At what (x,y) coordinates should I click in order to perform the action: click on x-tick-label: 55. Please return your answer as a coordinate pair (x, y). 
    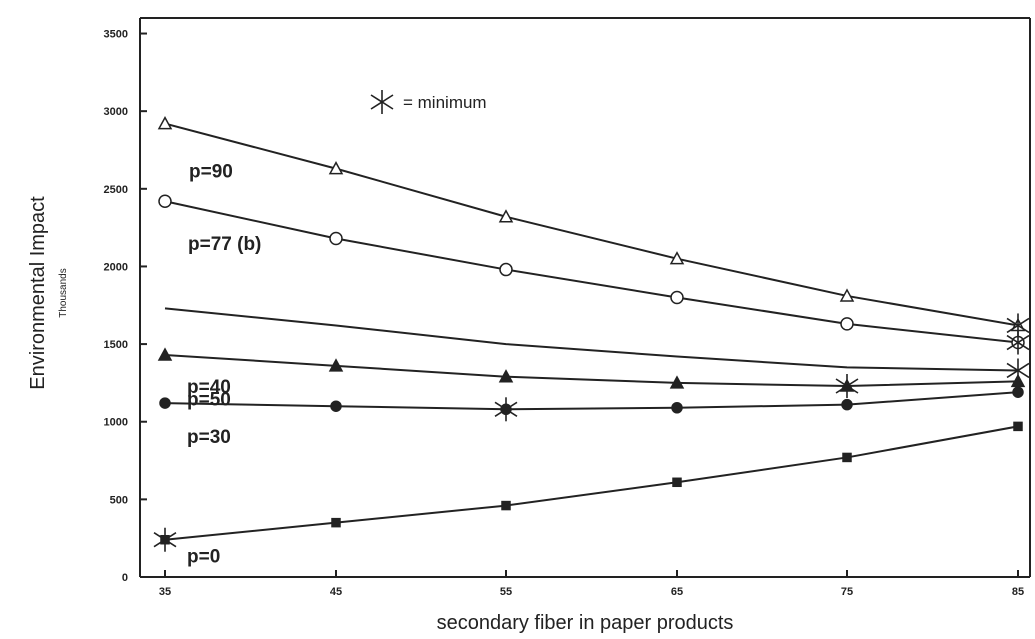
    Looking at the image, I should click on (506, 592).